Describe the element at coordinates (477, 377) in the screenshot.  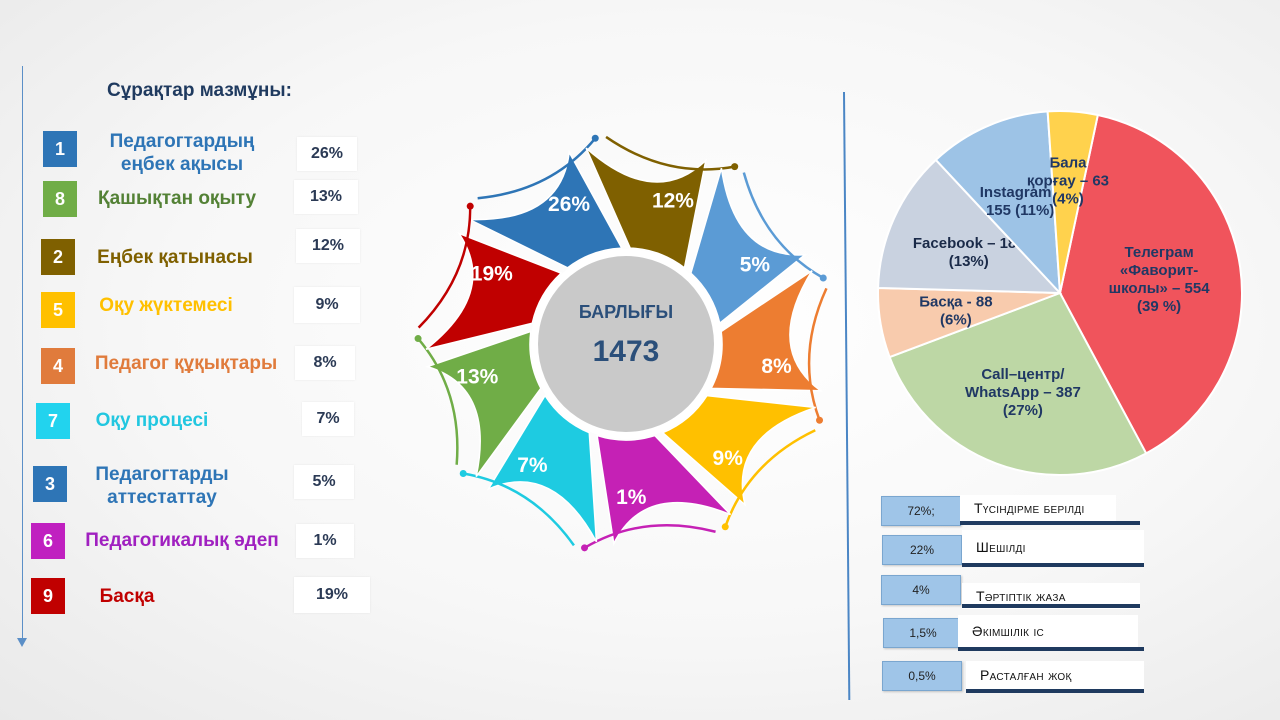
I see `segment-label-7: 13%` at that location.